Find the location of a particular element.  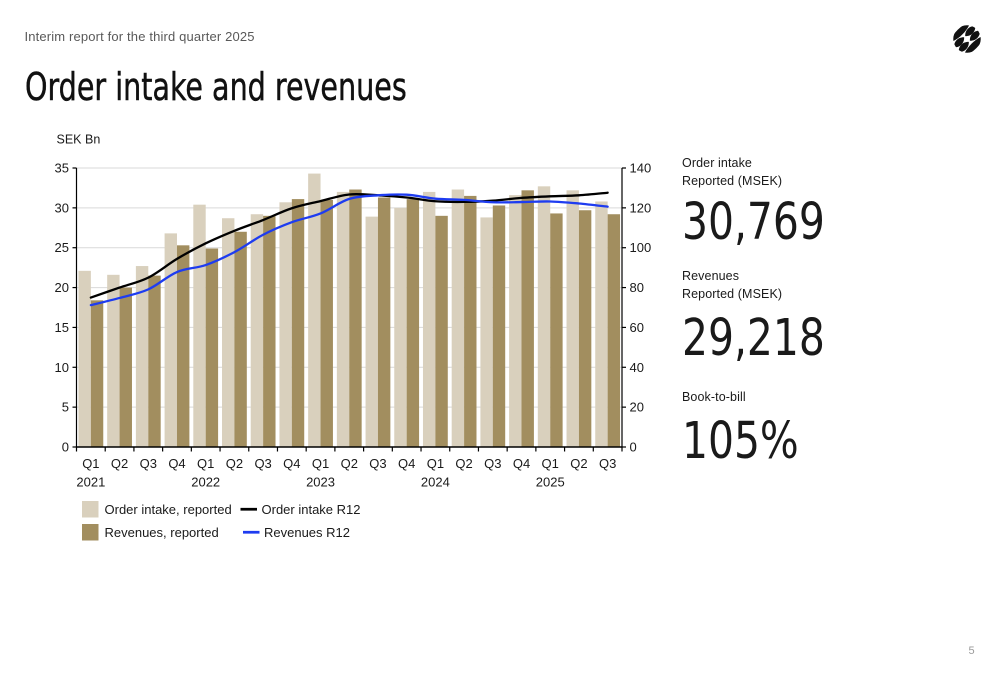

line-order-intake-r12 is located at coordinates (349, 245).